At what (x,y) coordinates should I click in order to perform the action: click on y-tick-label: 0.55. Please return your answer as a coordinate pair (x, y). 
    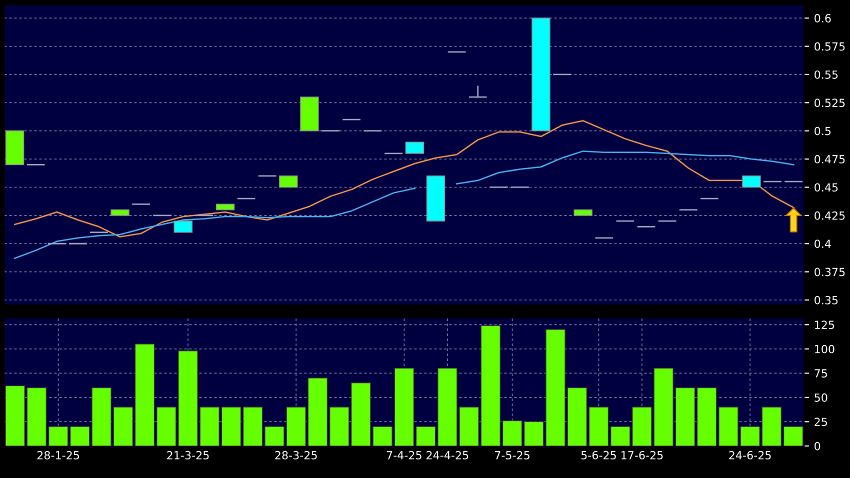
    Looking at the image, I should click on (826, 74).